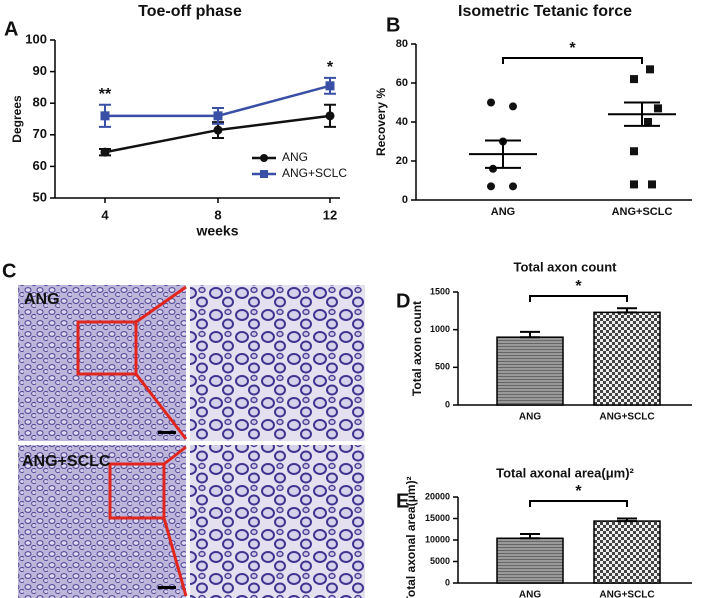 The width and height of the screenshot is (709, 598). Describe the element at coordinates (36, 38) in the screenshot. I see `y-tick-label: 100` at that location.